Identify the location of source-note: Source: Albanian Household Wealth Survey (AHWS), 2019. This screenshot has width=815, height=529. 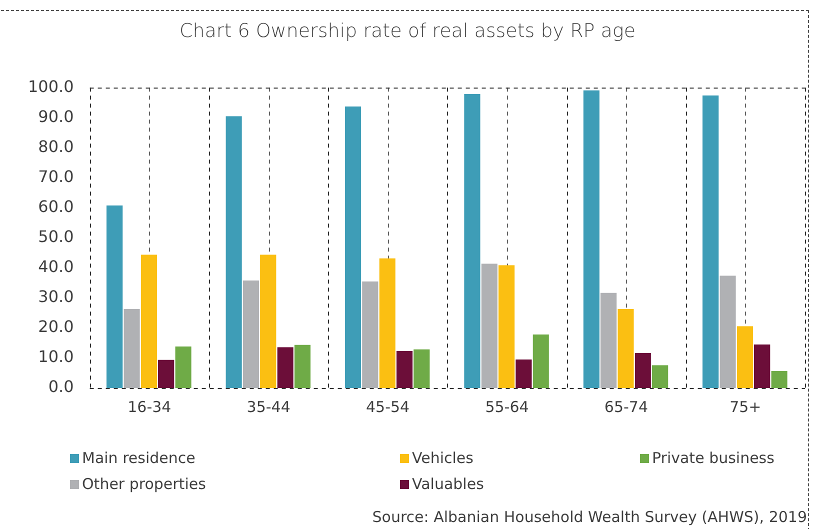
(589, 517).